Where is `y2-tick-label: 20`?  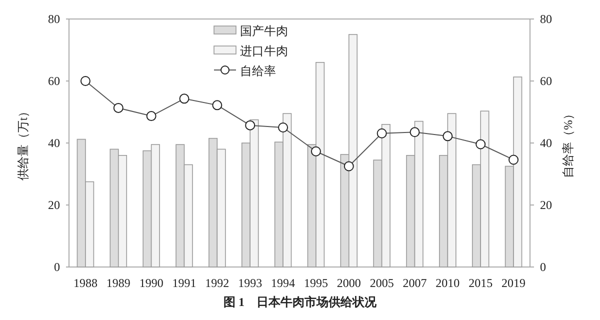 y2-tick-label: 20 is located at coordinates (546, 205).